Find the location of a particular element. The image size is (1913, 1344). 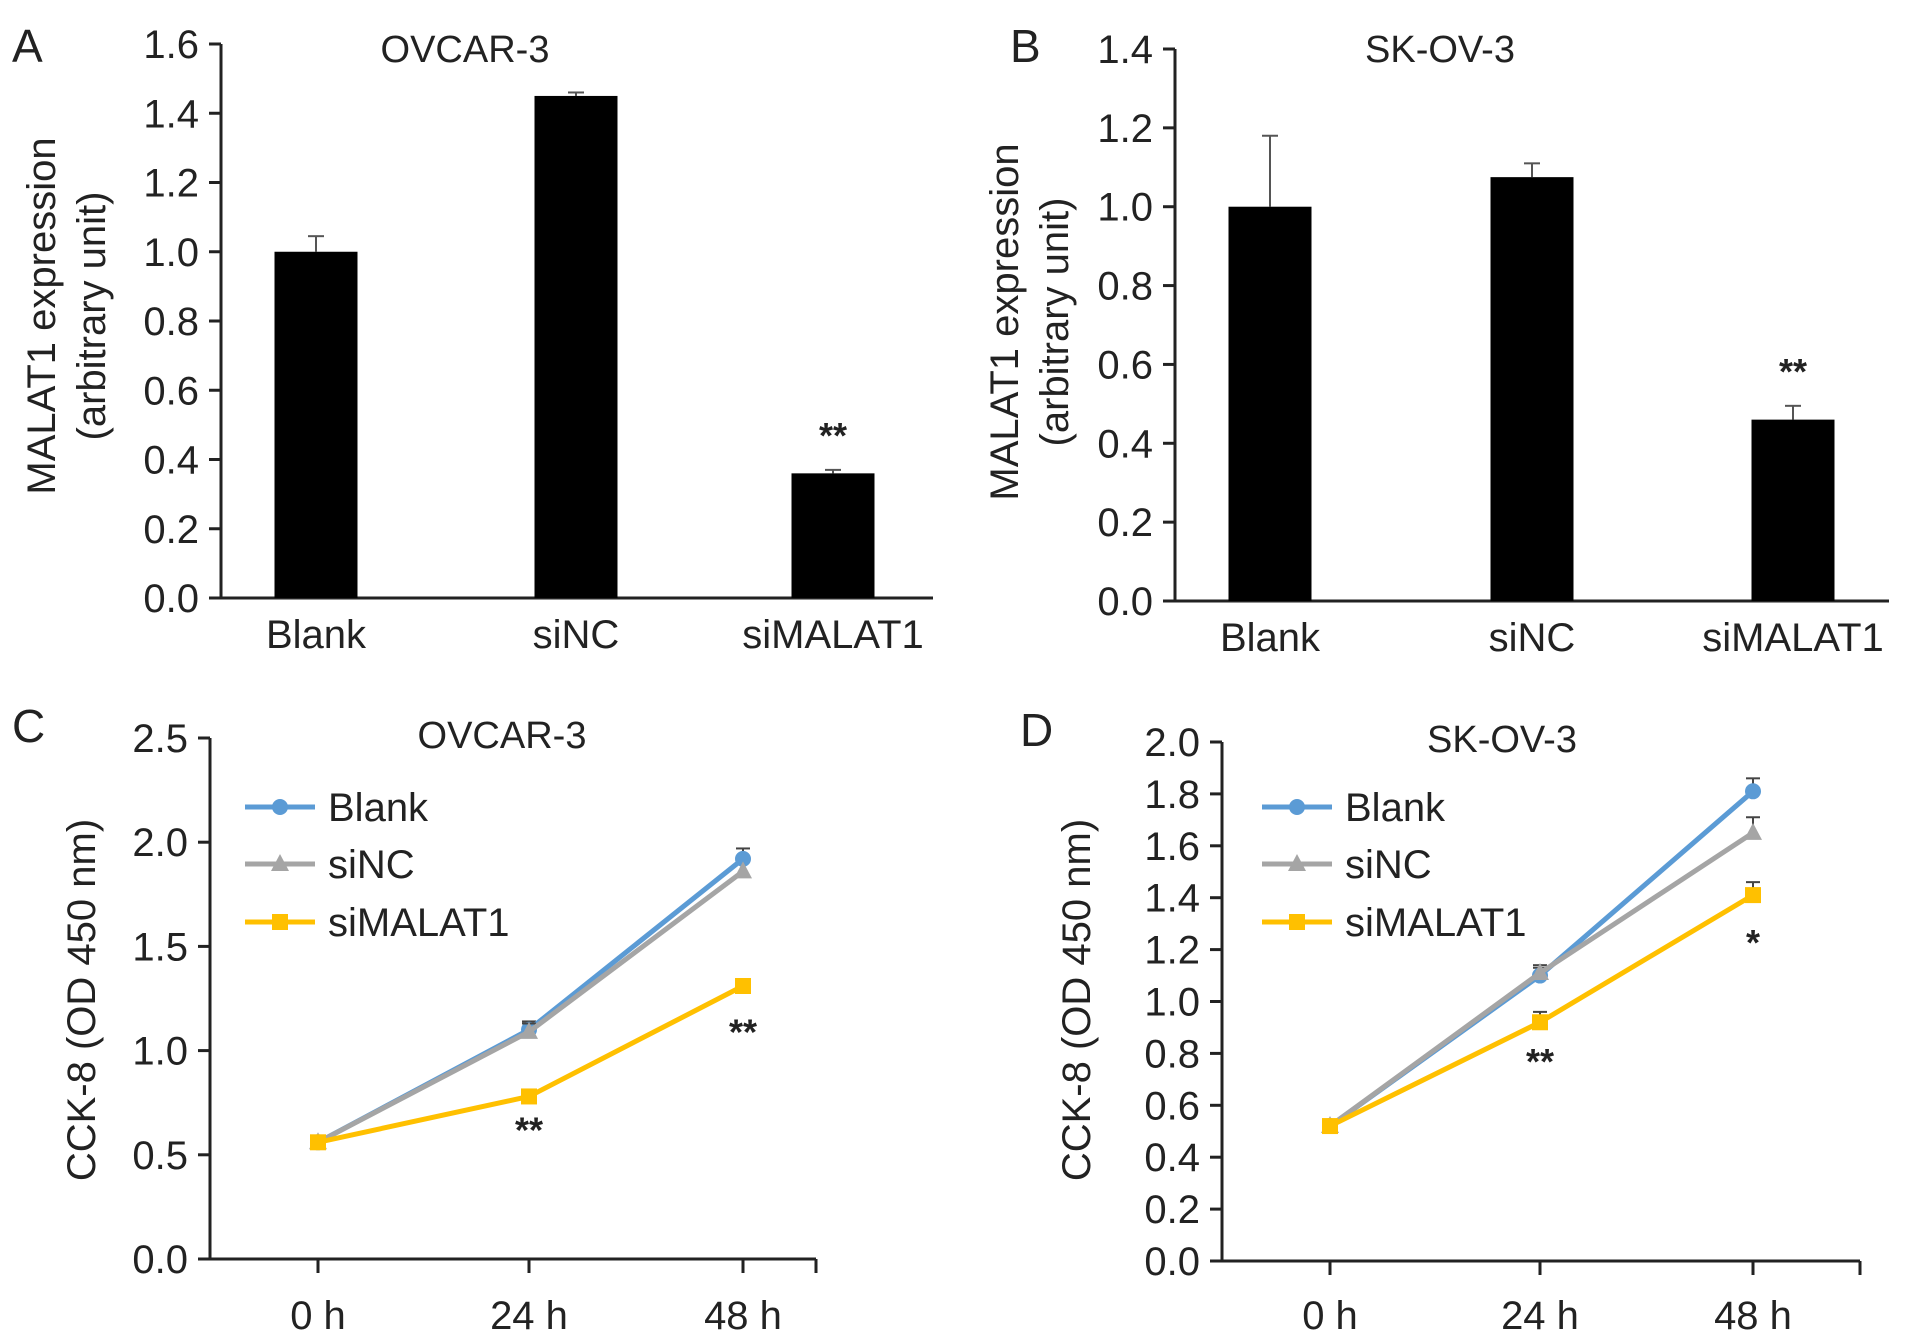

panel-letter: C is located at coordinates (28, 726).